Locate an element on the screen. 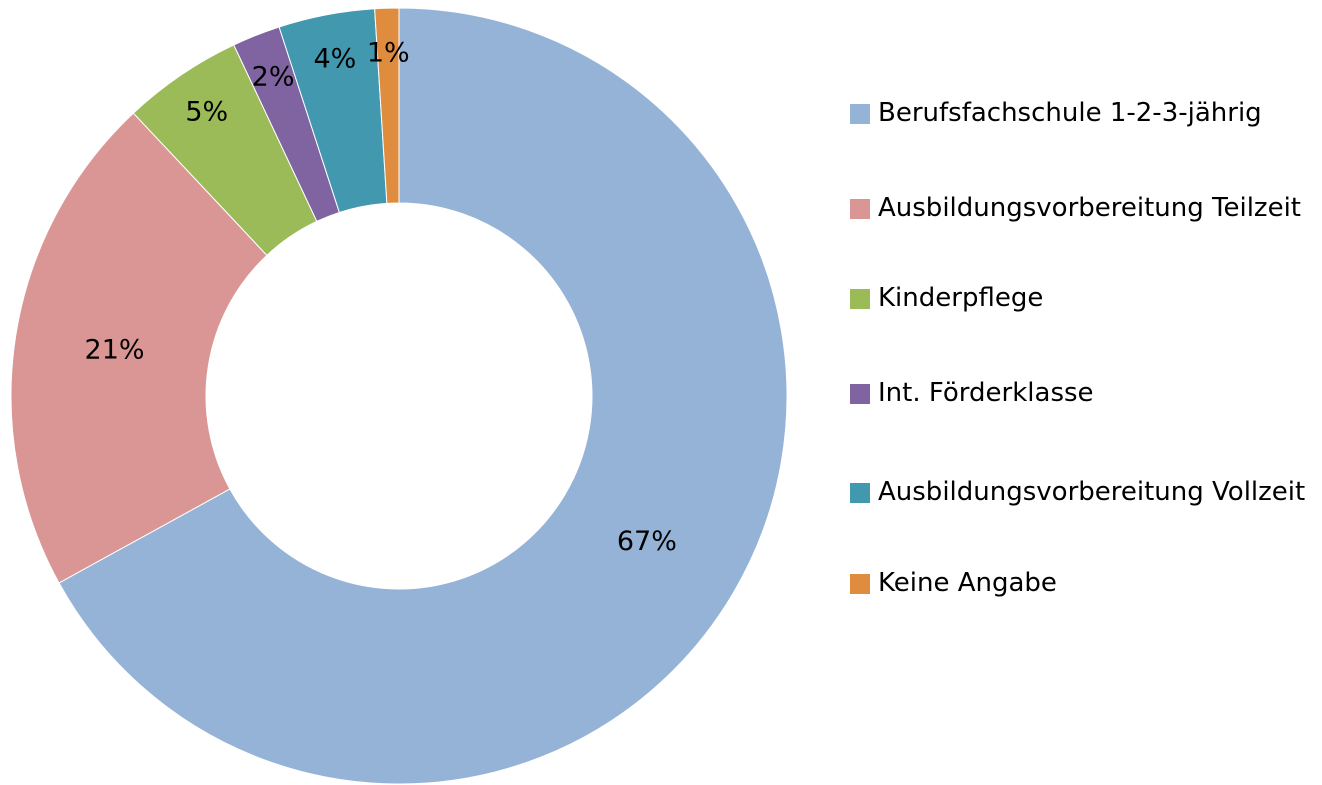 The image size is (1322, 785). legend-item: Kinderpflege is located at coordinates (1085, 298).